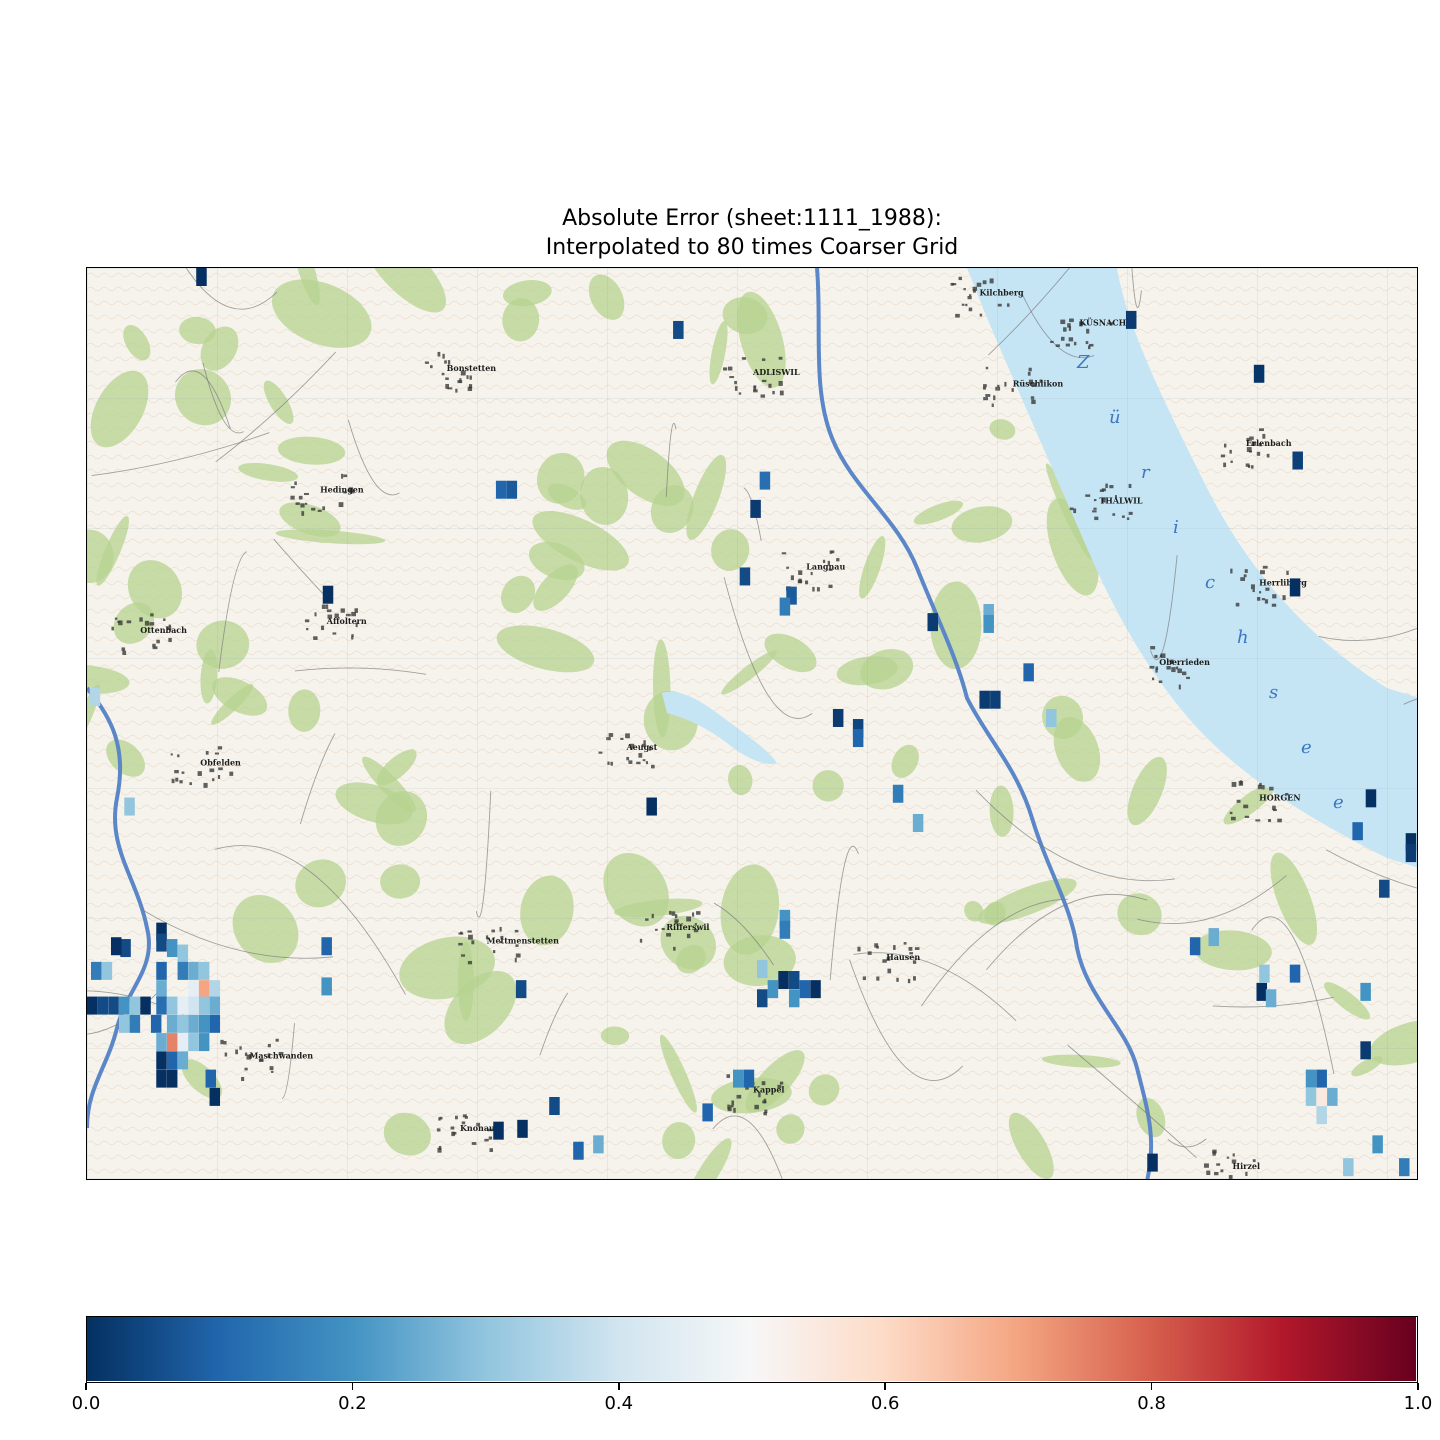 The height and width of the screenshot is (1440, 1440). What do you see at coordinates (282, 1056) in the screenshot?
I see `place-label: Maschwanden` at bounding box center [282, 1056].